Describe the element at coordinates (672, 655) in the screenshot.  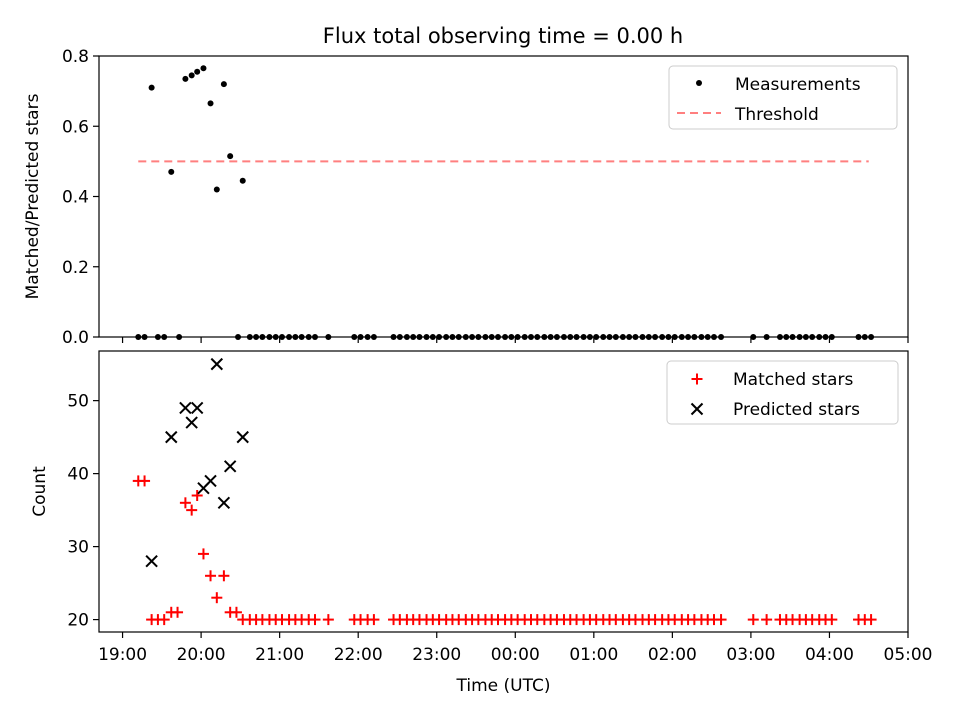
I see `x-tick-label: 02:00` at that location.